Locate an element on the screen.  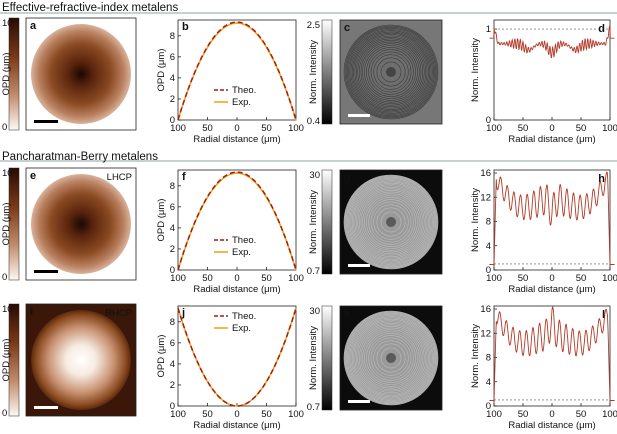
colorbar-tick: 0 is located at coordinates (4, 277).